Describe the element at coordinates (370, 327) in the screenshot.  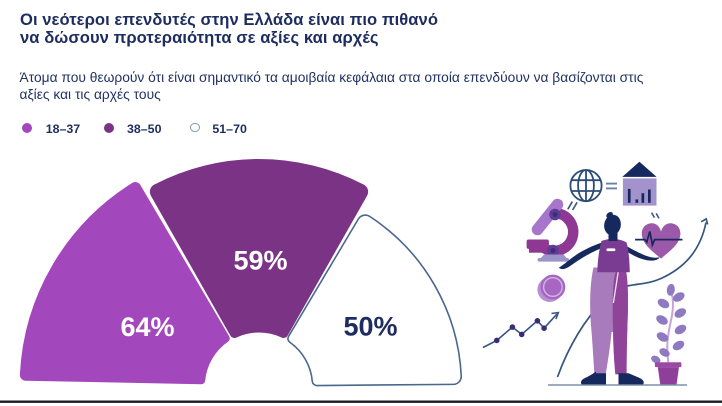
I see `svg-text: 50%` at that location.